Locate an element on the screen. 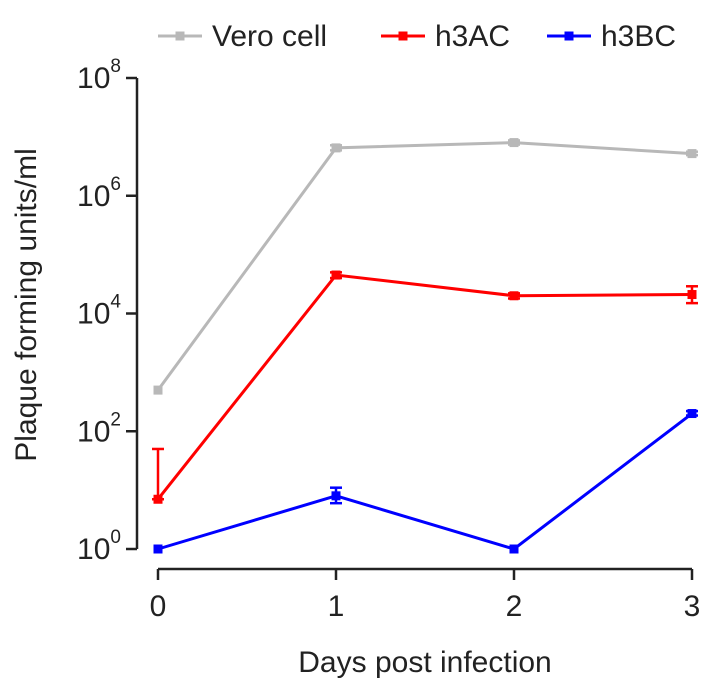  y-axis: 10⁰ 10² 10⁴ 10⁶ 10⁸ is located at coordinates (107, 311).